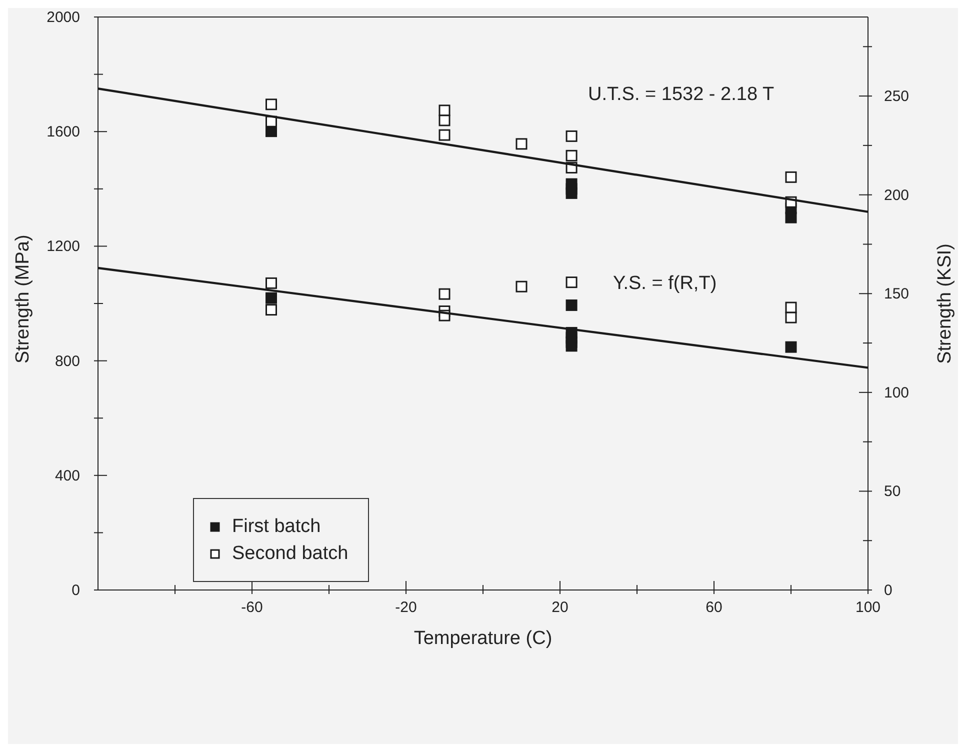  I want to click on legend-label: First batch, so click(276, 527).